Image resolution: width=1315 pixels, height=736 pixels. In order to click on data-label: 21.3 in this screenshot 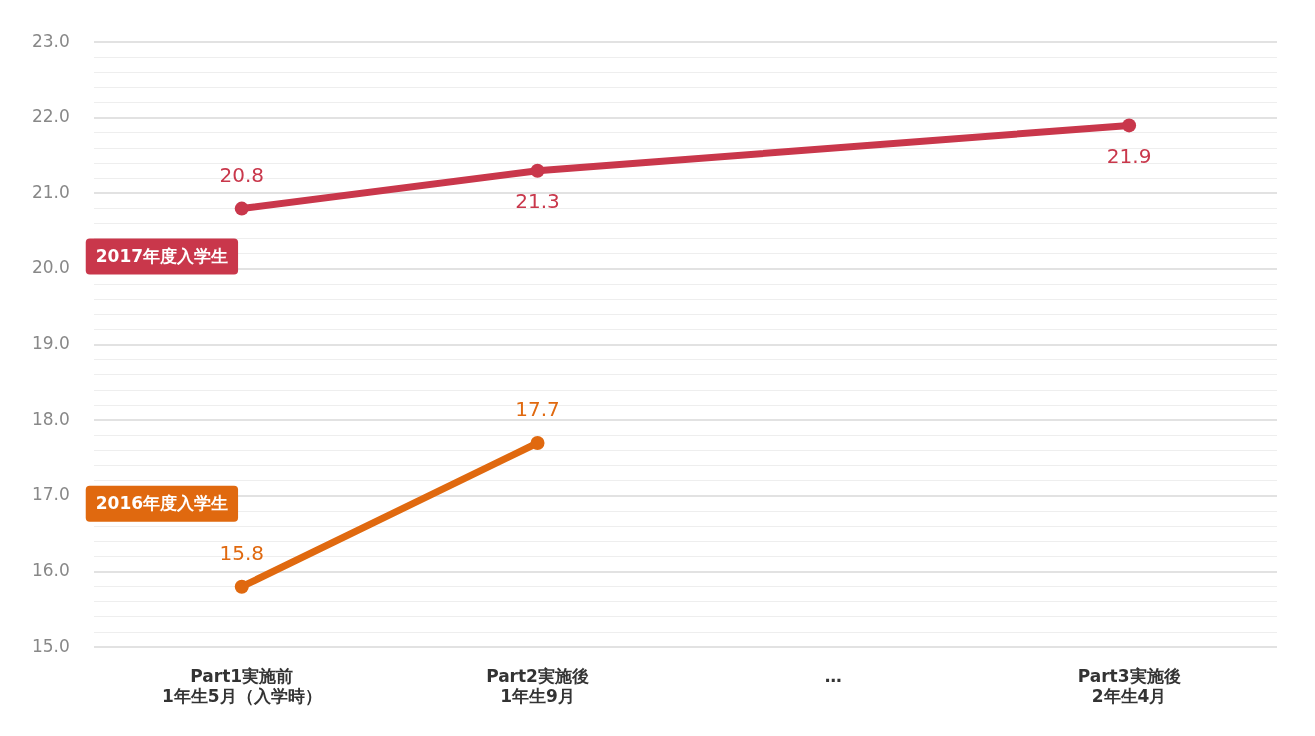, I will do `click(537, 200)`.